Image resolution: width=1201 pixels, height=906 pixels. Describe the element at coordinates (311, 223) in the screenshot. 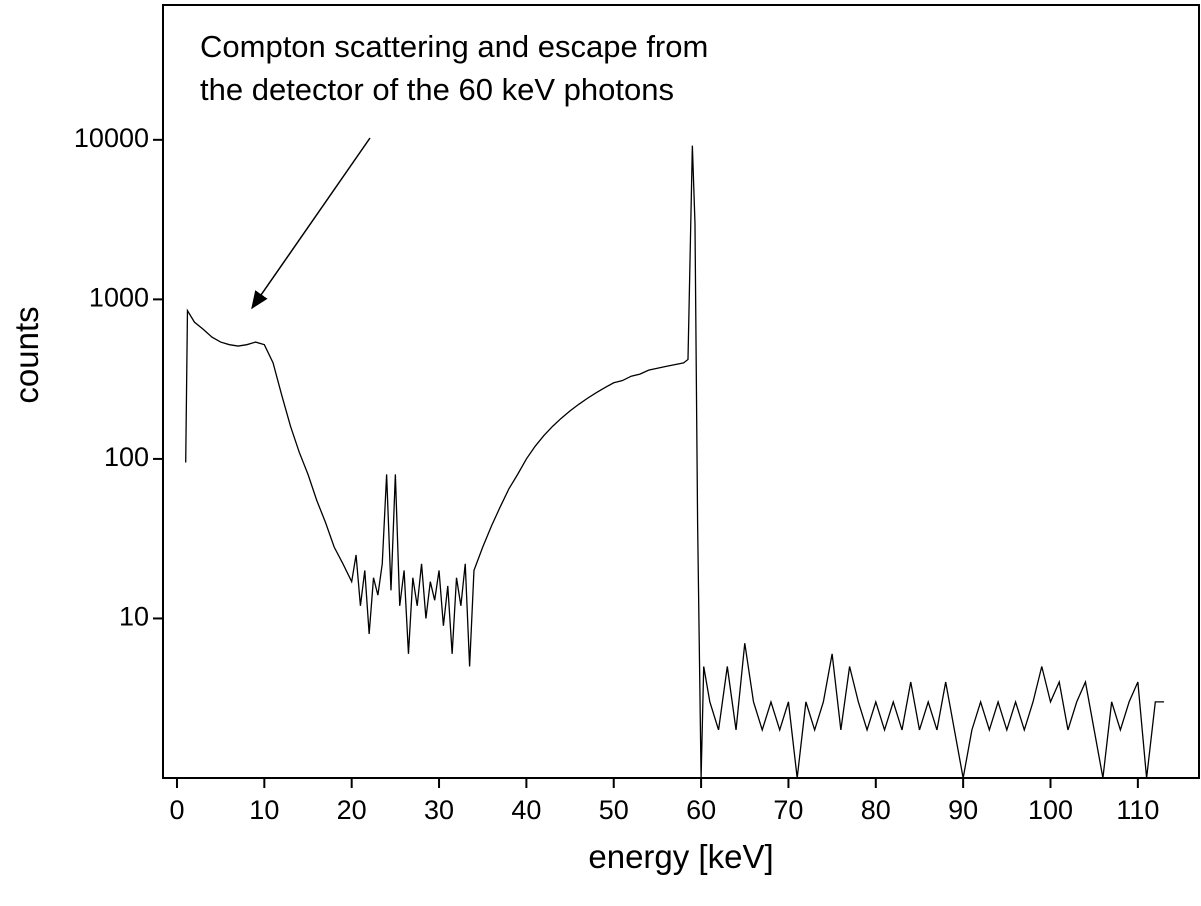

I see `annotation-arrow` at that location.